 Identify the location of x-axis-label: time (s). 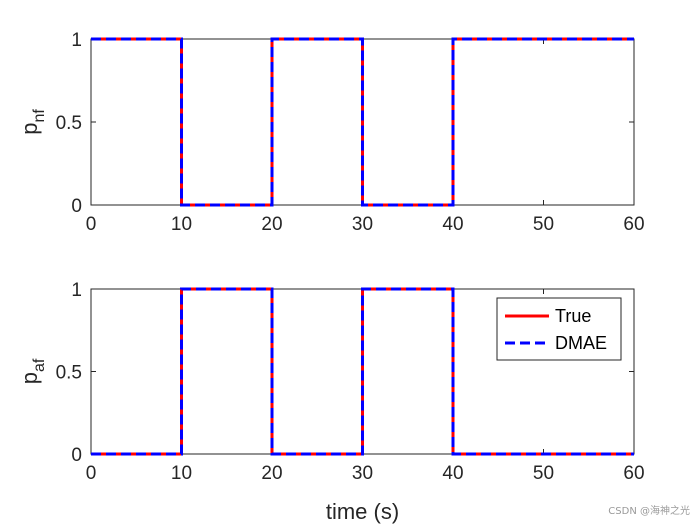
(362, 511).